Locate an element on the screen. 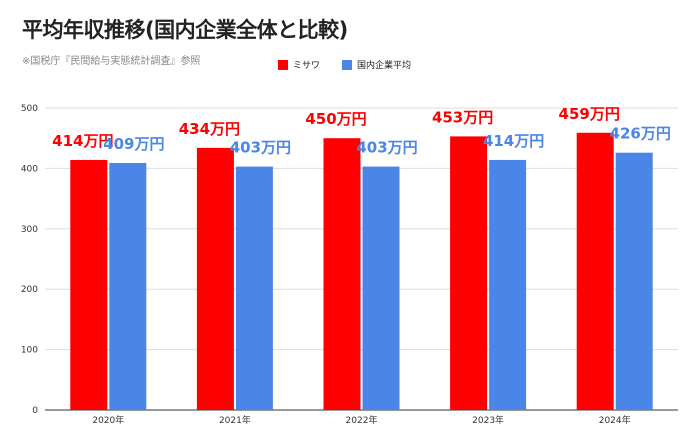  y-tick-label: 100 is located at coordinates (29, 351).